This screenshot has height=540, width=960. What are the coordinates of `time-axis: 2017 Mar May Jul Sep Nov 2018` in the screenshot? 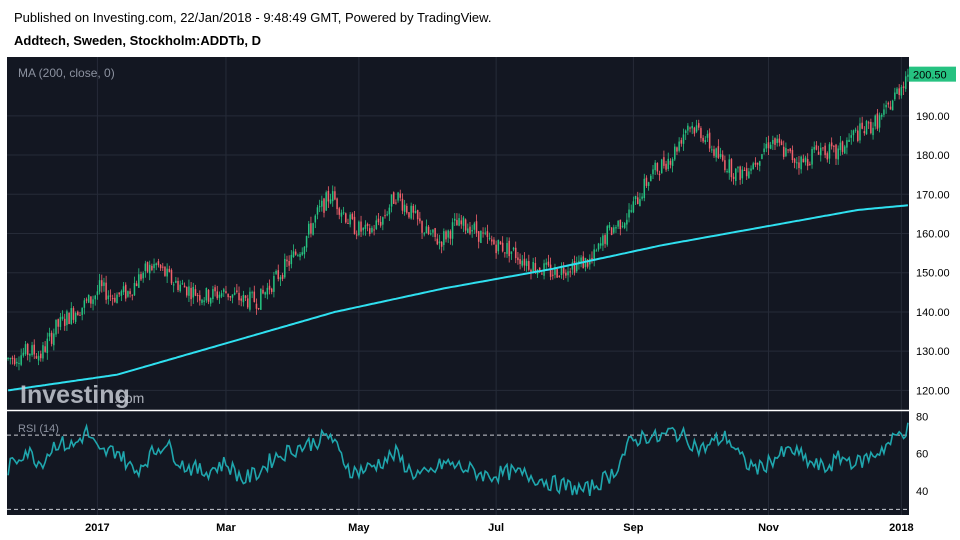 It's located at (499, 528).